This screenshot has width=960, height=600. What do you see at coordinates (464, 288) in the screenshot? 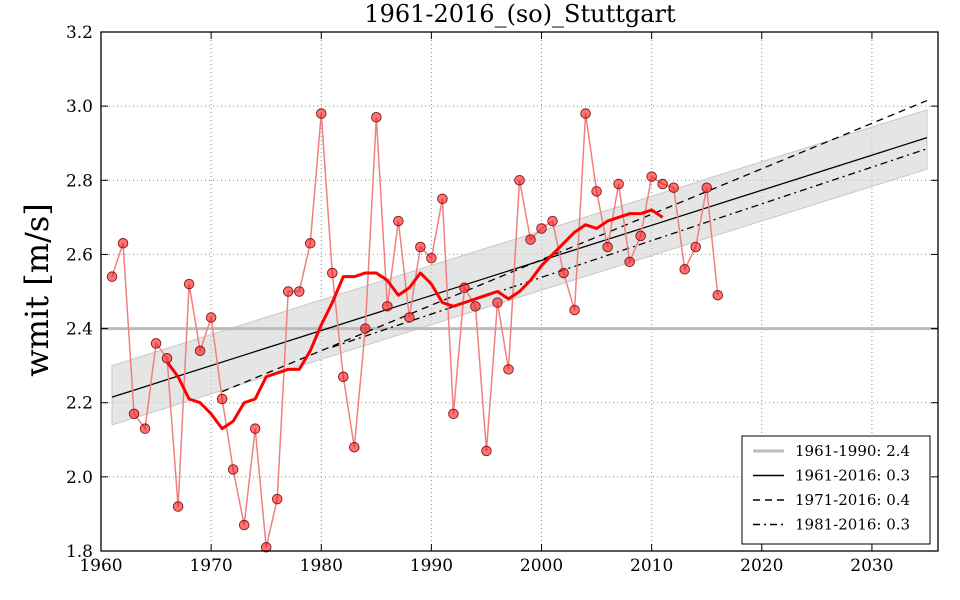
I see `data-point-1993` at bounding box center [464, 288].